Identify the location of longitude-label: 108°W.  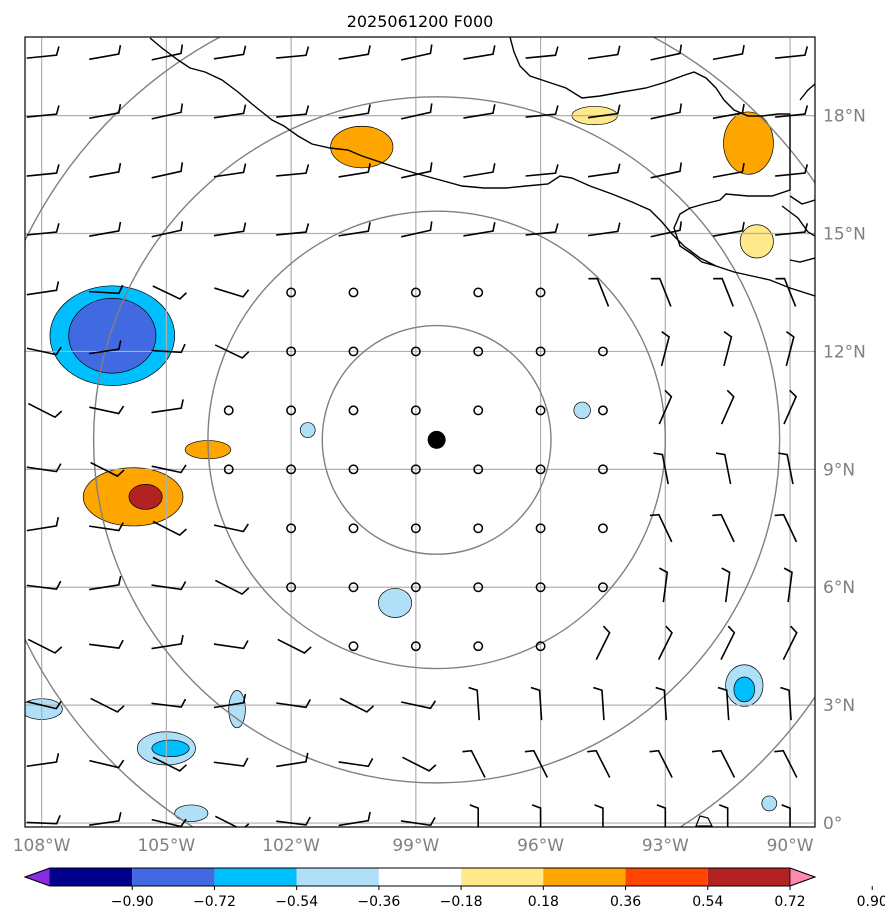
(42, 846).